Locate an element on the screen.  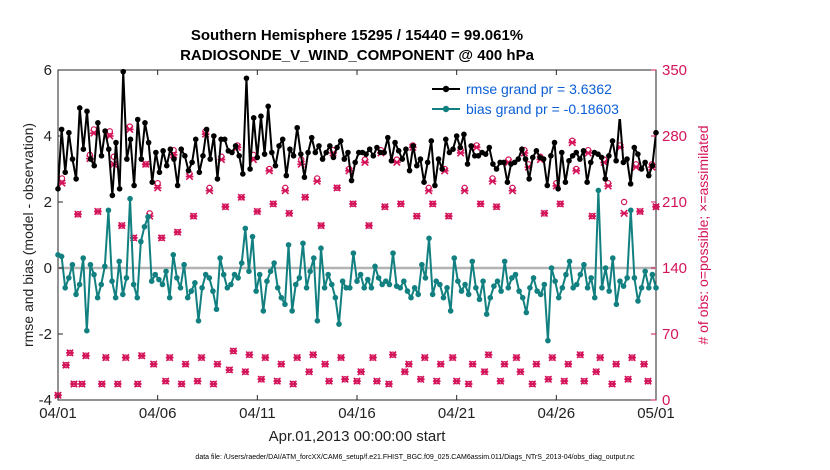
y-tick-label-left: 2 is located at coordinates (48, 202).